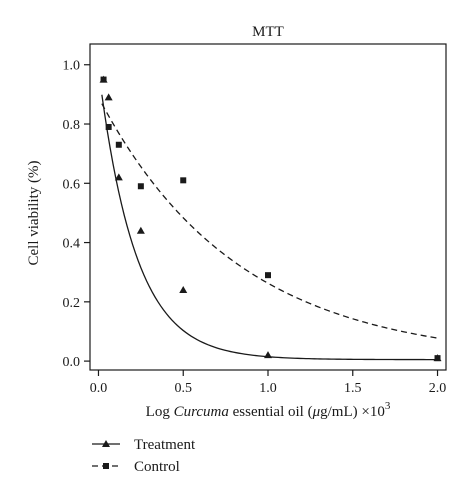 This screenshot has width=474, height=497. I want to click on y-tick-label: 0.2, so click(72, 303).